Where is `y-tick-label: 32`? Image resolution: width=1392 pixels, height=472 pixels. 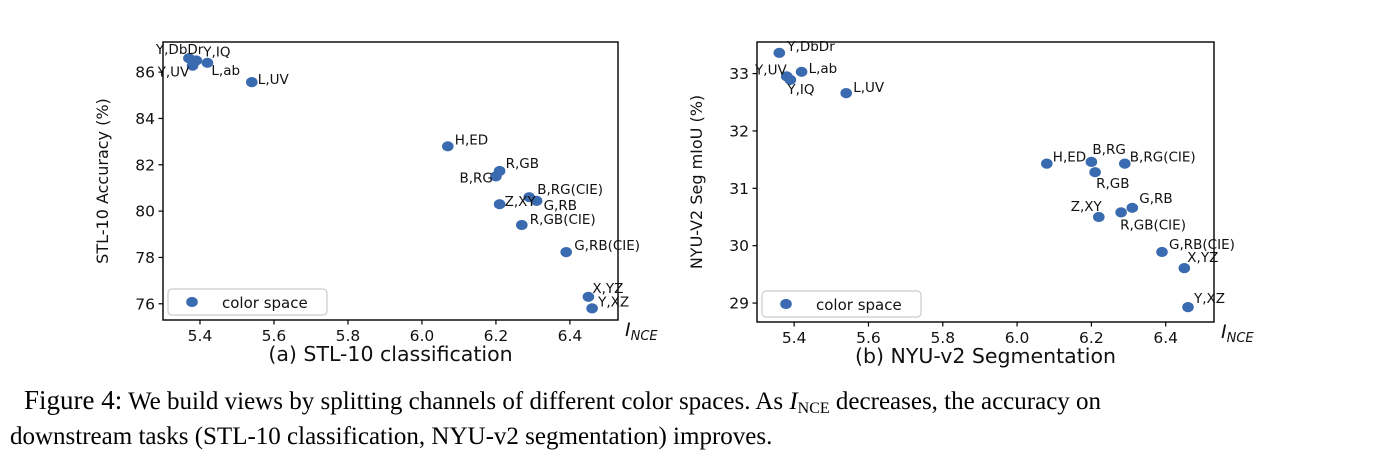 y-tick-label: 32 is located at coordinates (739, 131).